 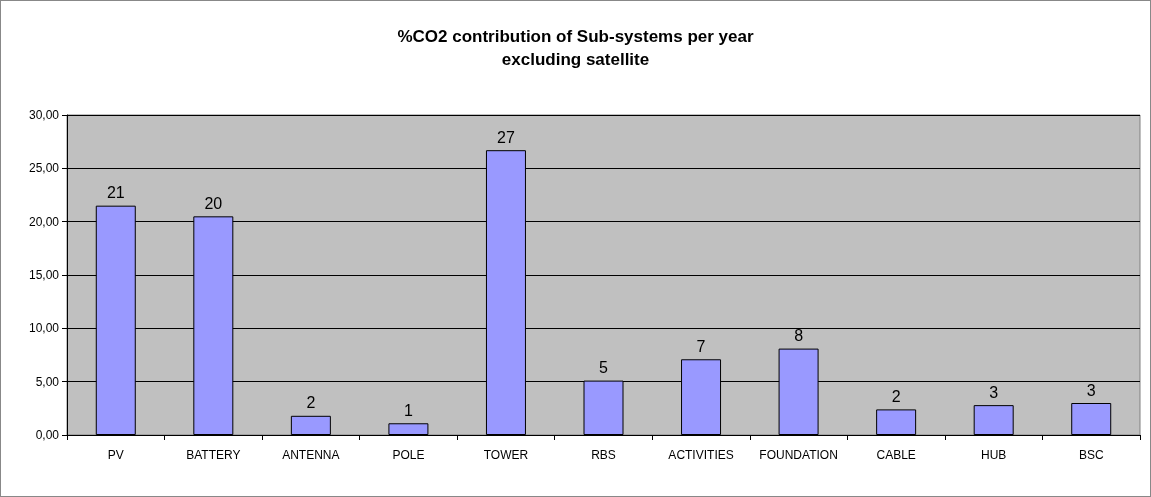 I want to click on x-tick-label: BATTERY, so click(x=213, y=455).